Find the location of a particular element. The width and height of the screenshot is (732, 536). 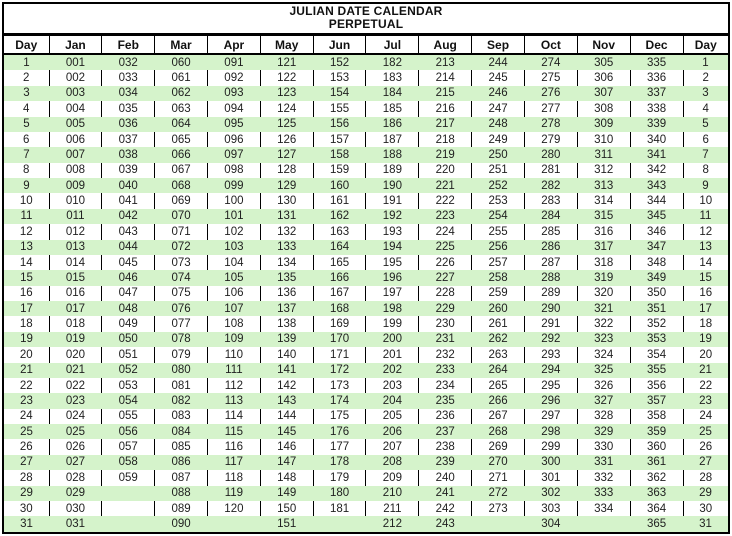

julian-cell-jul: 189 is located at coordinates (392, 170).